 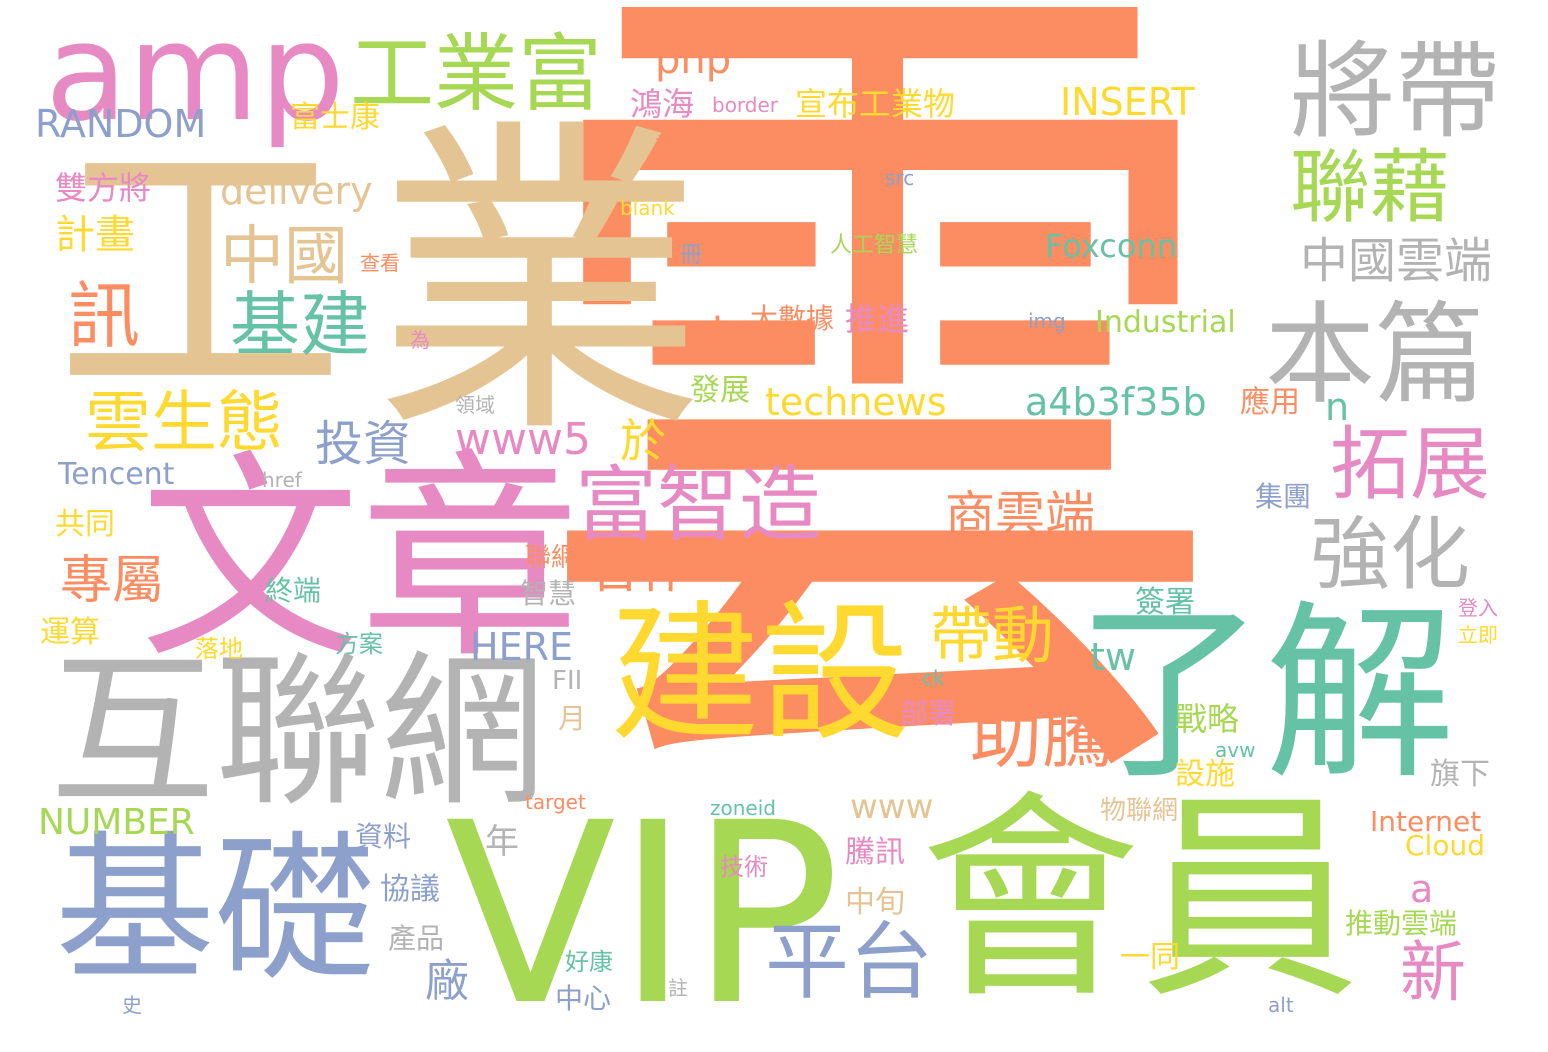 What do you see at coordinates (360, 560) in the screenshot?
I see `word-wenzhang: 文章` at bounding box center [360, 560].